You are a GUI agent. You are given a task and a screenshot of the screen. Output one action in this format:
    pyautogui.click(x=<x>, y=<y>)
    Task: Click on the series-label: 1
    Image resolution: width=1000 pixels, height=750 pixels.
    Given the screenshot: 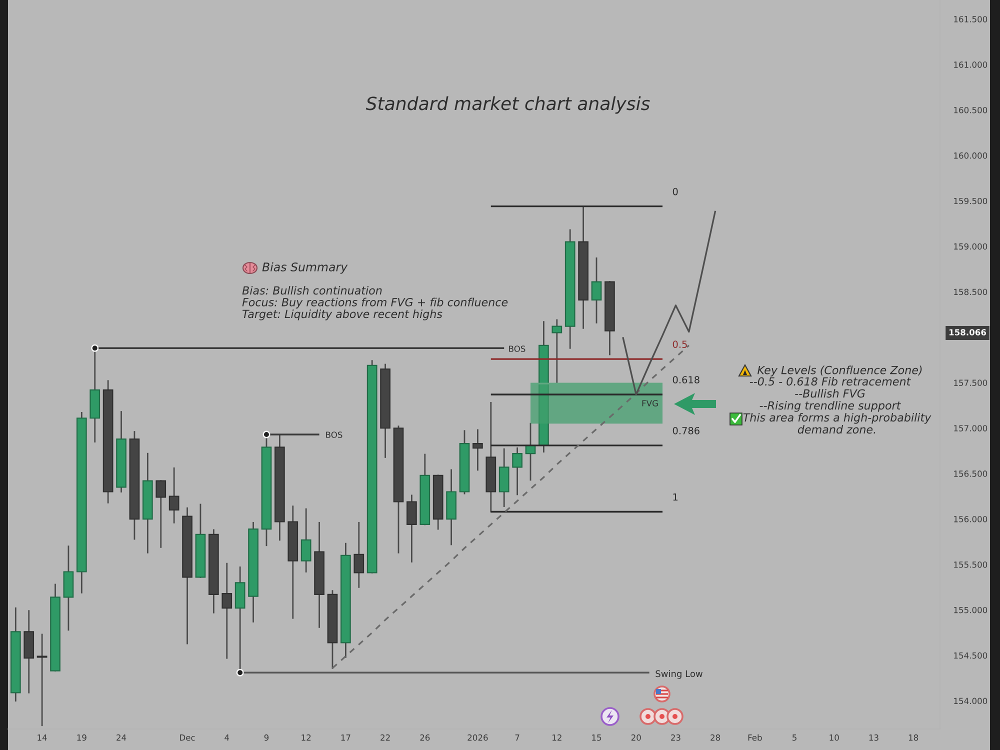 What is the action you would take?
    pyautogui.click(x=675, y=497)
    